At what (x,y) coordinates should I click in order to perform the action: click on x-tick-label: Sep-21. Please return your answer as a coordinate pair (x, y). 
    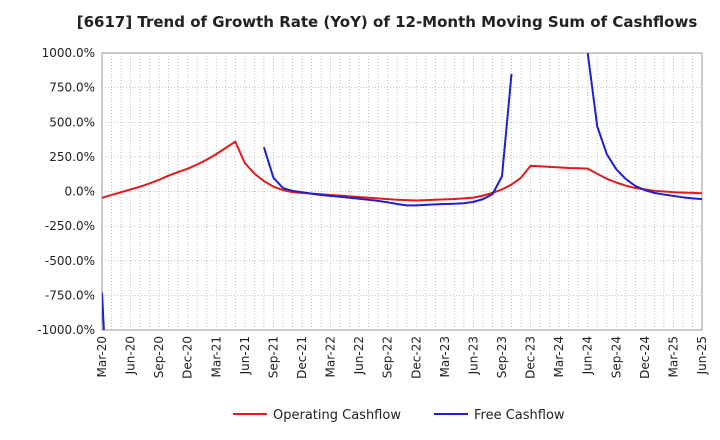
    Looking at the image, I should click on (273, 357).